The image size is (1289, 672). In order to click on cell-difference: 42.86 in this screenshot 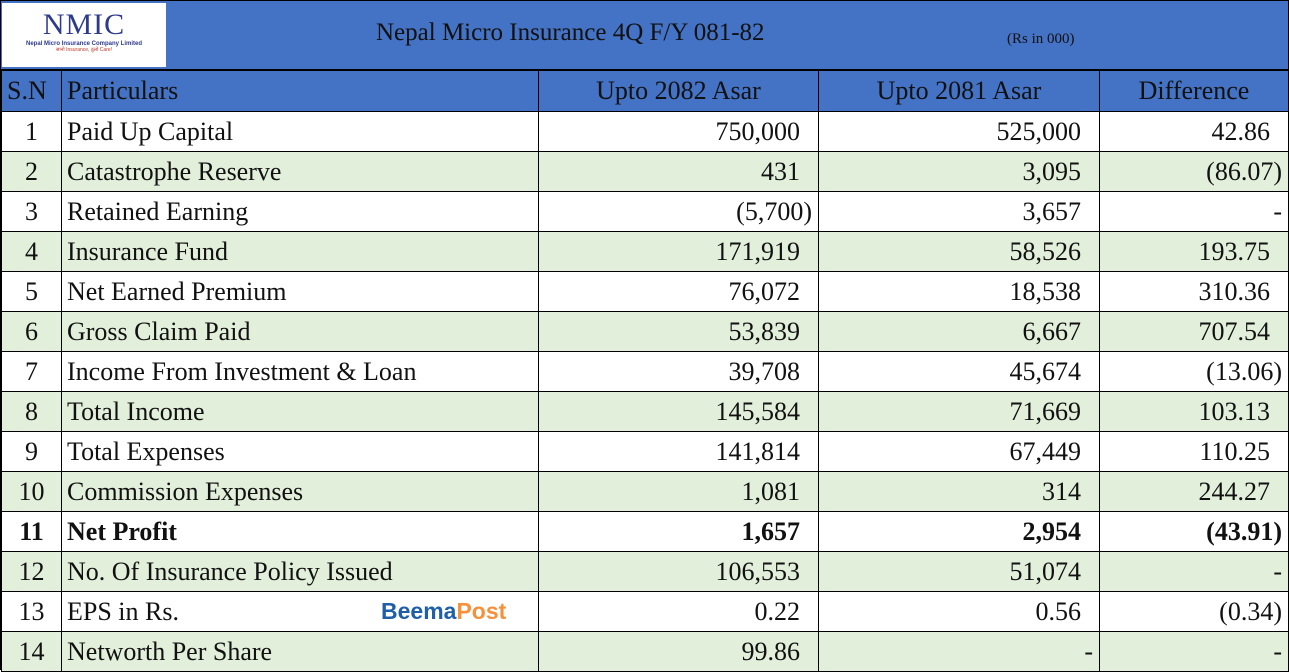, I will do `click(1194, 131)`.